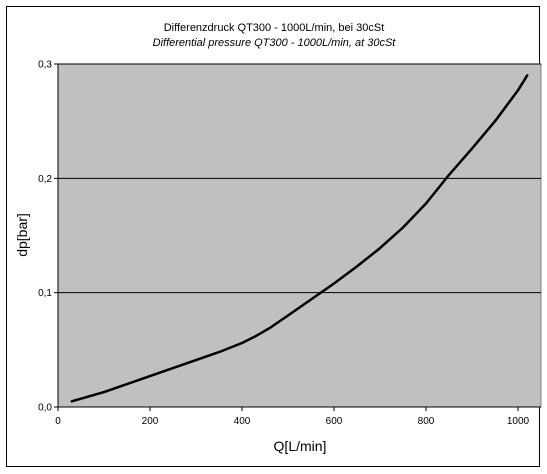 This screenshot has width=547, height=474. What do you see at coordinates (426, 421) in the screenshot?
I see `x-tick-label: 800` at bounding box center [426, 421].